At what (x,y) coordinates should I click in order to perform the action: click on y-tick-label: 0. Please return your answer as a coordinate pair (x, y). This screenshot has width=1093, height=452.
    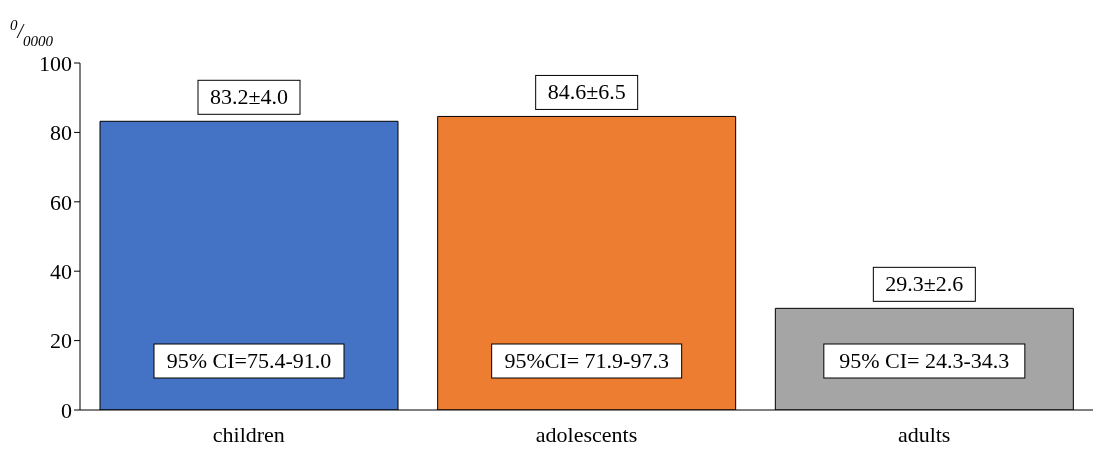
    Looking at the image, I should click on (66, 410).